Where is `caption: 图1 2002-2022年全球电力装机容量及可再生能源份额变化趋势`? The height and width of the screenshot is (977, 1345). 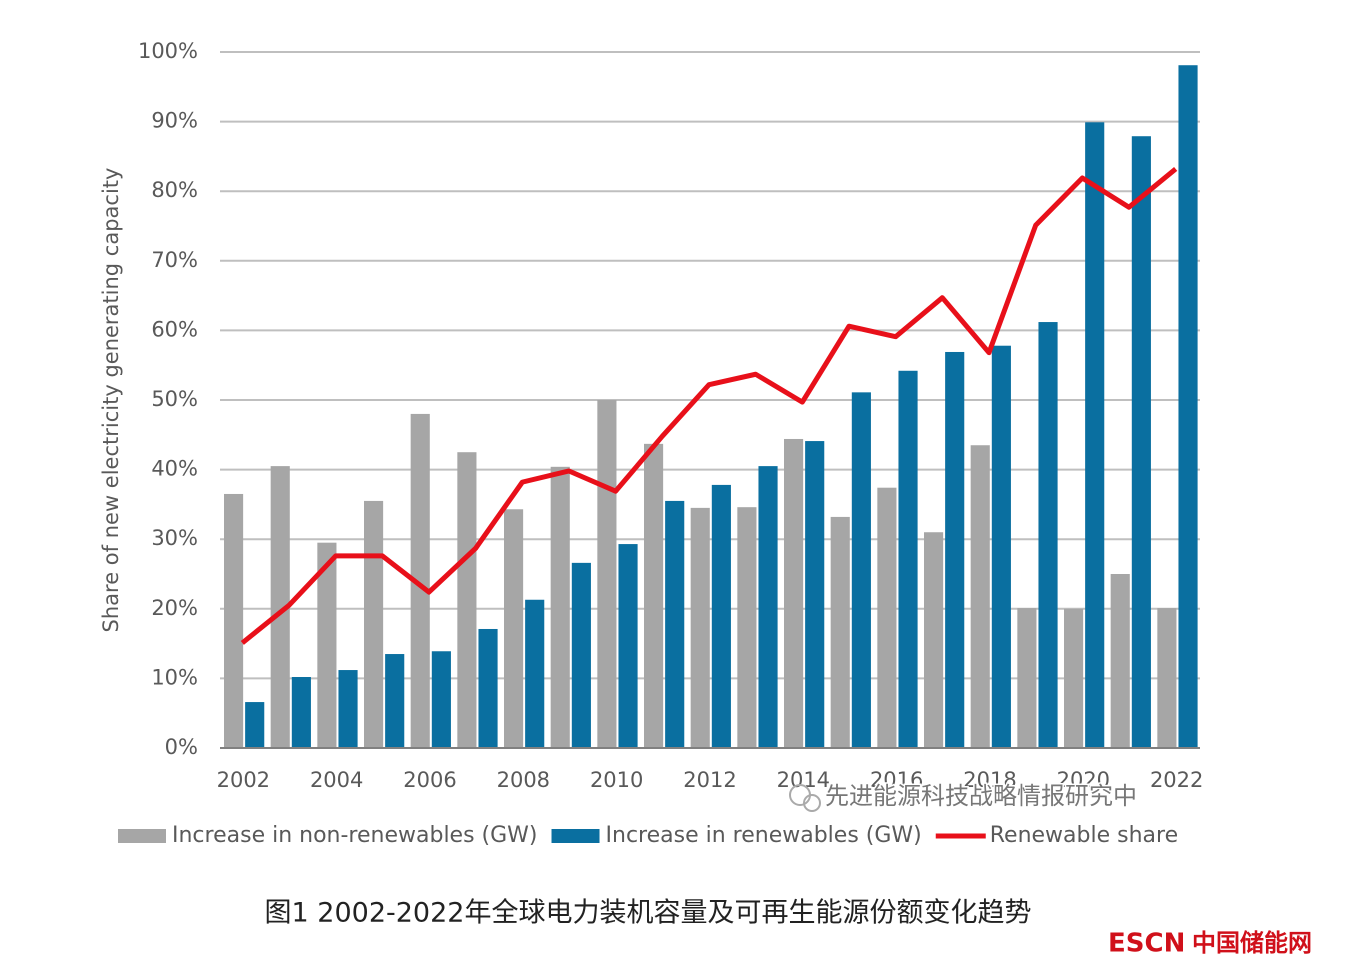
caption: 图1 2002-2022年全球电力装机容量及可再生能源份额变化趋势 is located at coordinates (648, 913).